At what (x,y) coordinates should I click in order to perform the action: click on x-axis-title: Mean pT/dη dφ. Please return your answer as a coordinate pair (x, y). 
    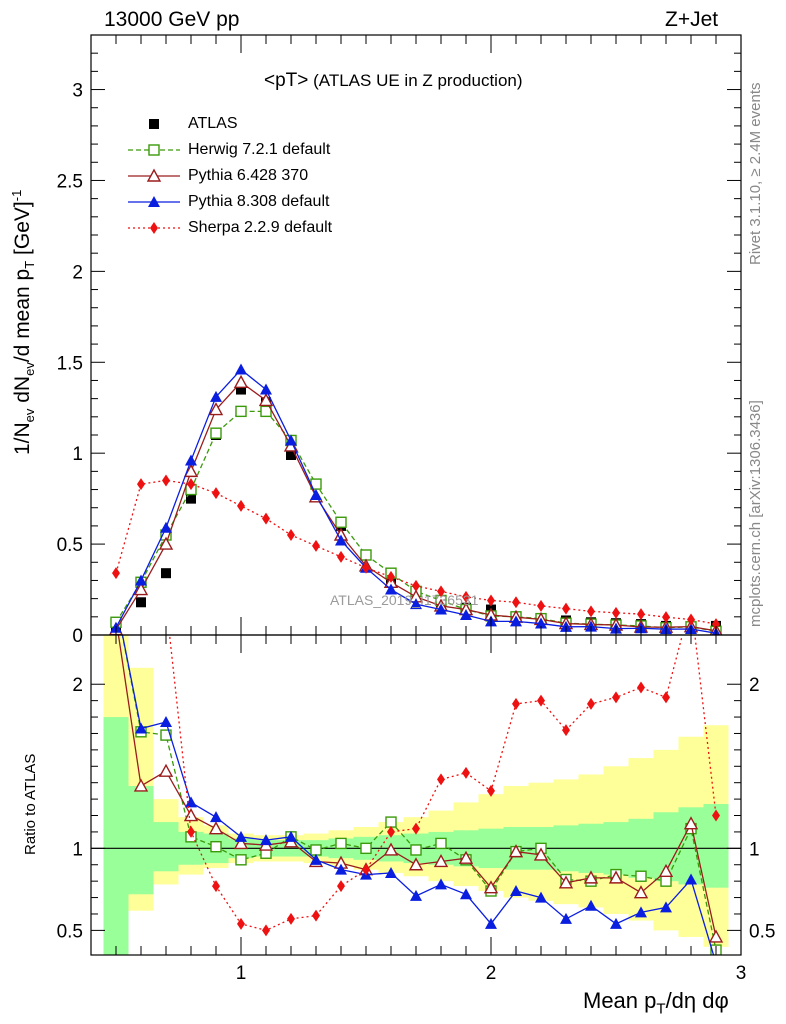
    Looking at the image, I should click on (656, 1003).